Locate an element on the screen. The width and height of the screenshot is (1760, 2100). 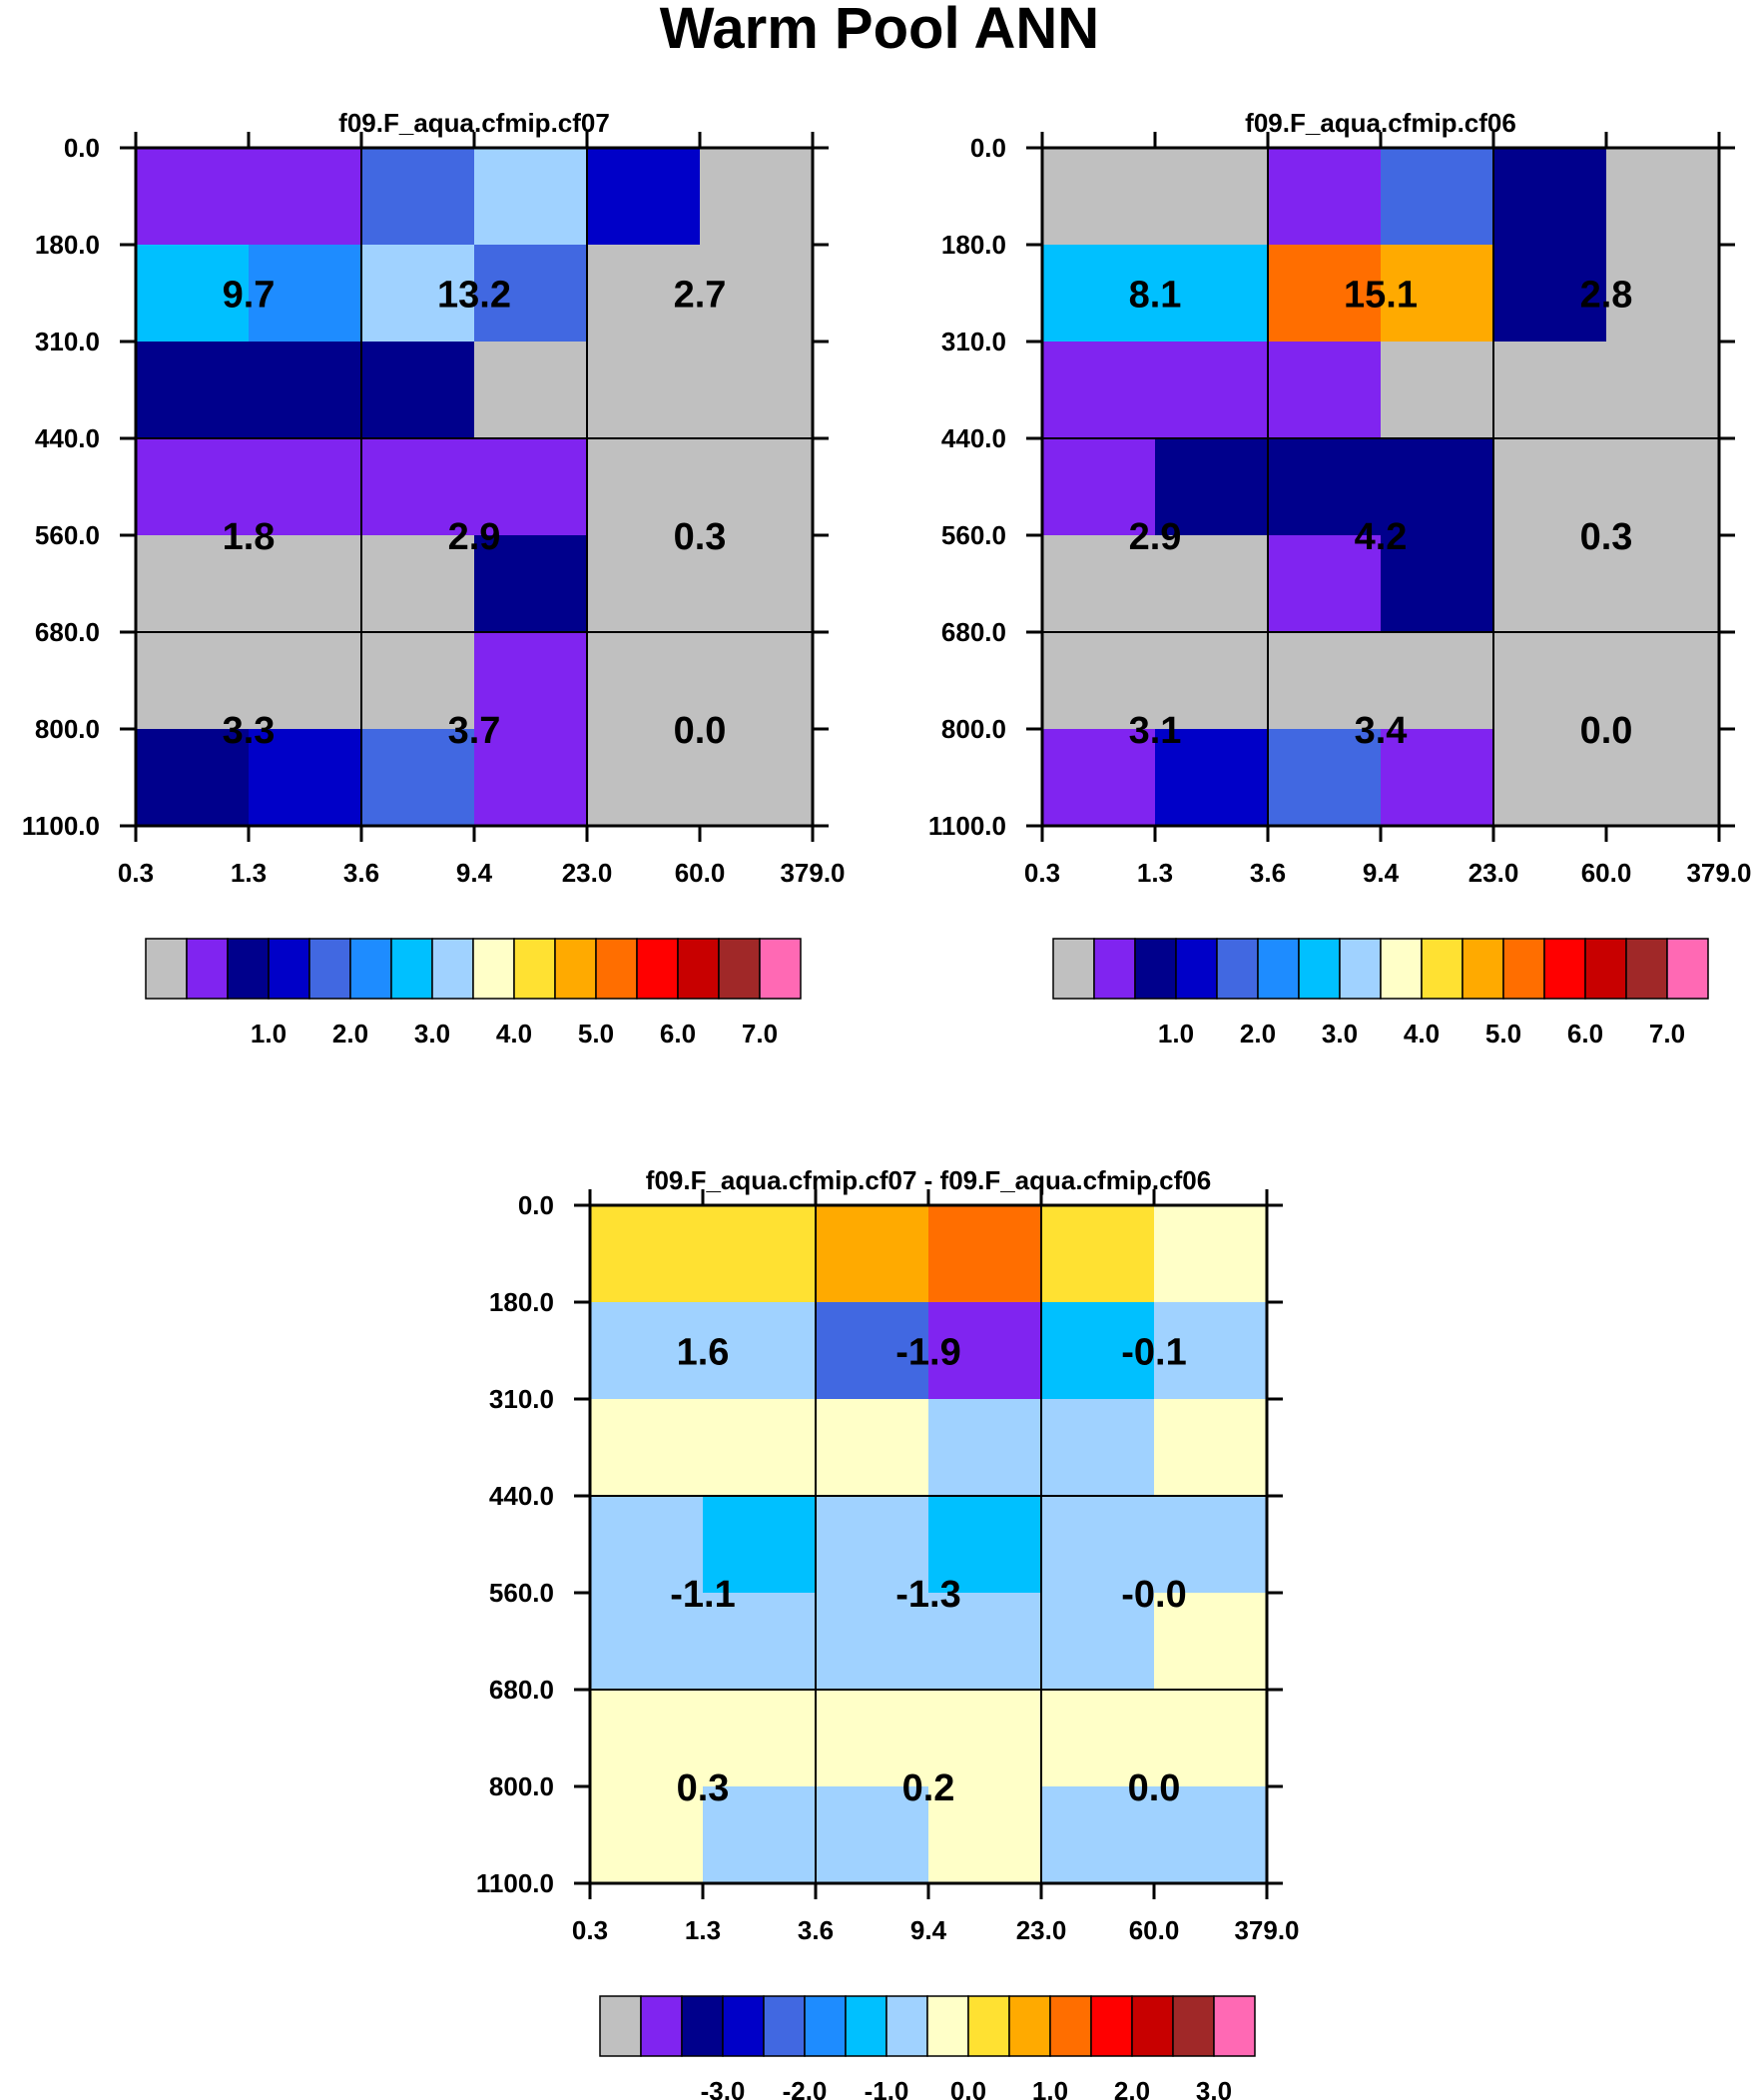
y-tick-label: 180.0 is located at coordinates (521, 1302).